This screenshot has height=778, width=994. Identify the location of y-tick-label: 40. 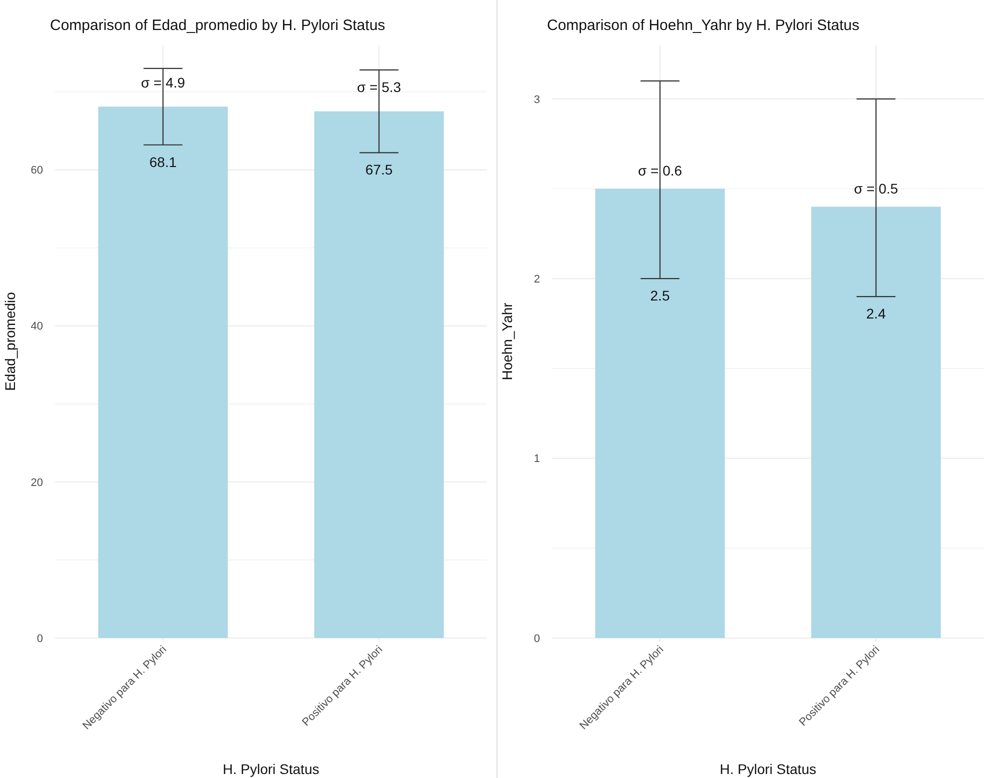
(36, 326).